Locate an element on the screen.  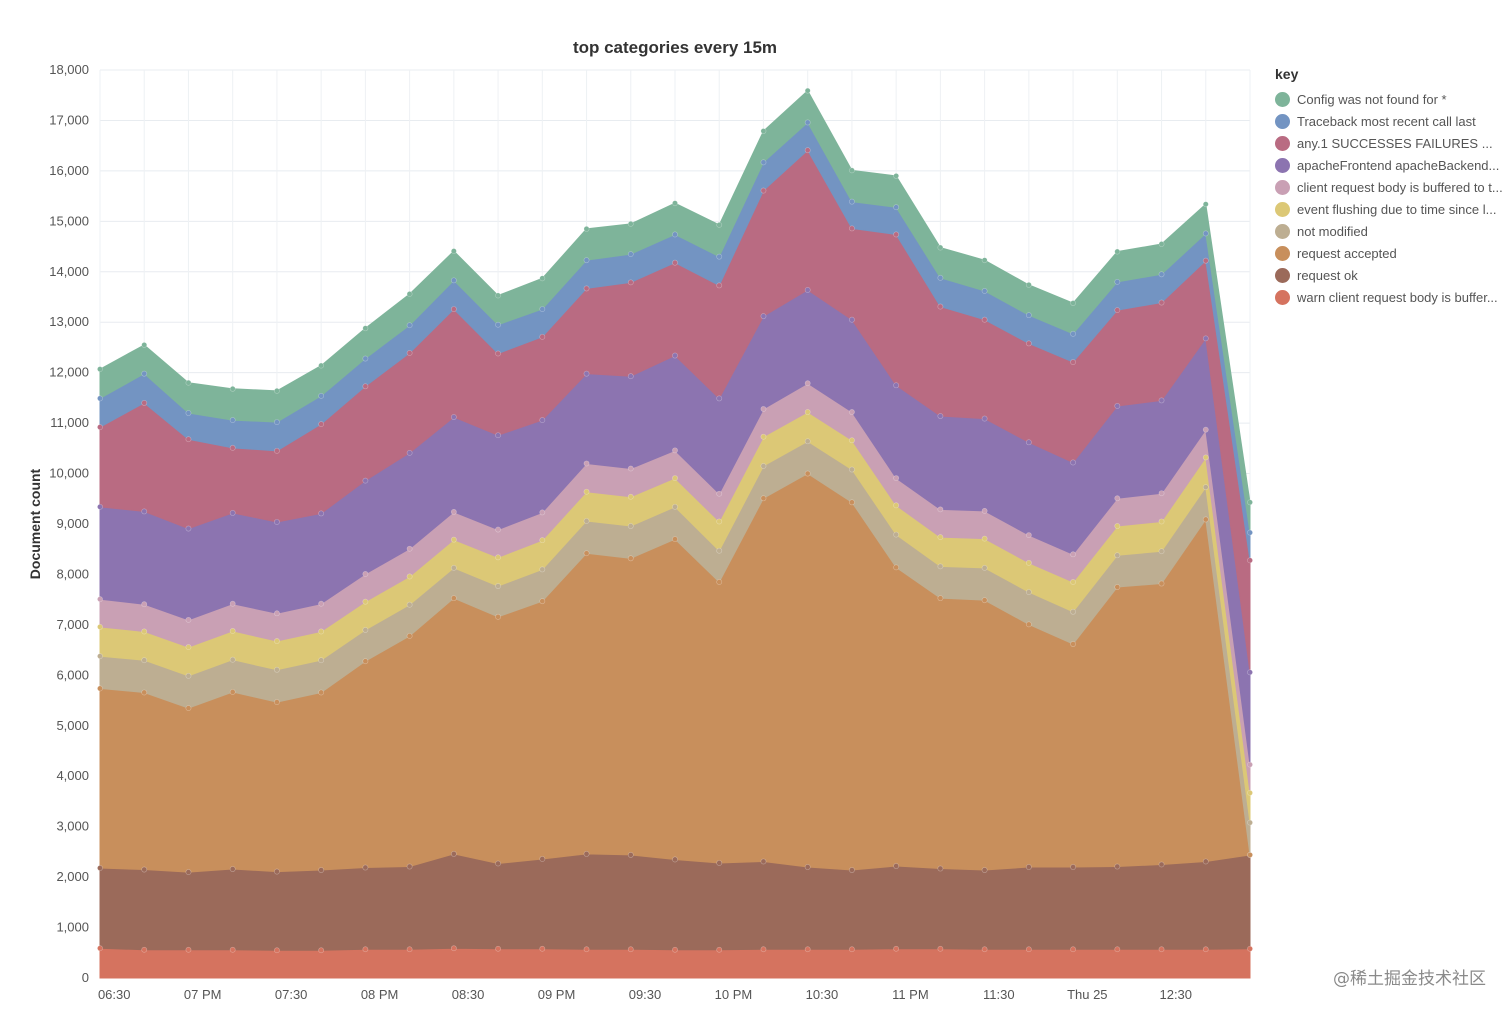
legend-item: request ok is located at coordinates (1392, 275).